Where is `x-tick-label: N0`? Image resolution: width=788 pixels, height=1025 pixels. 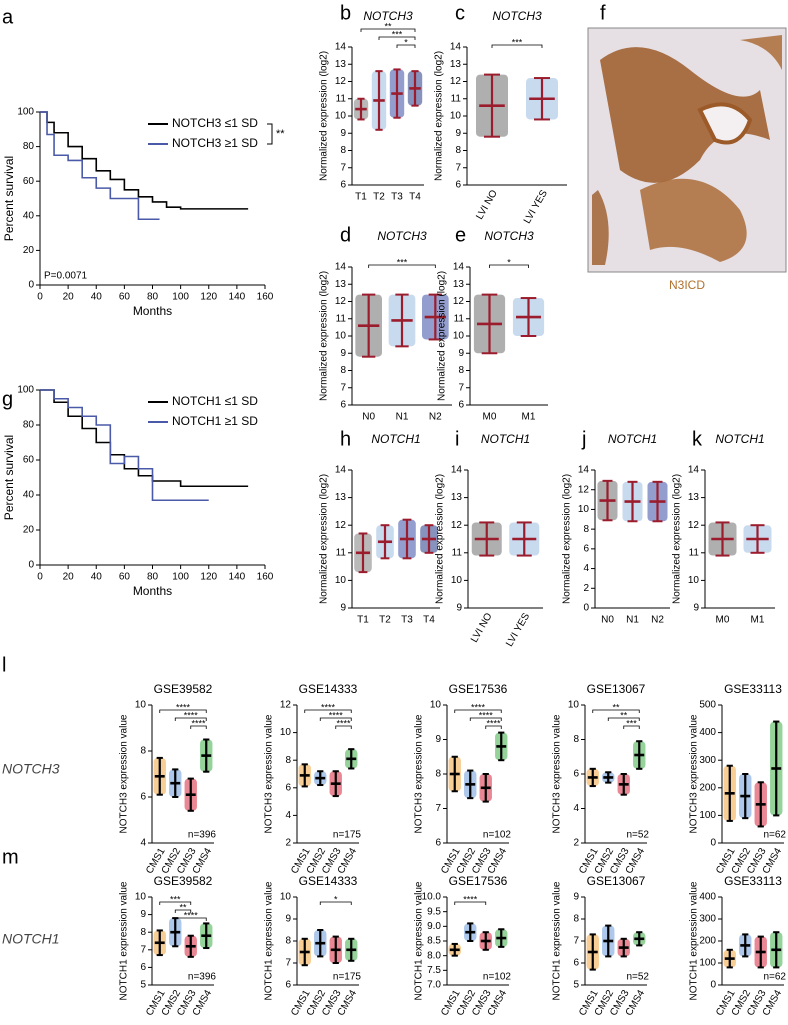 x-tick-label: N0 is located at coordinates (368, 417).